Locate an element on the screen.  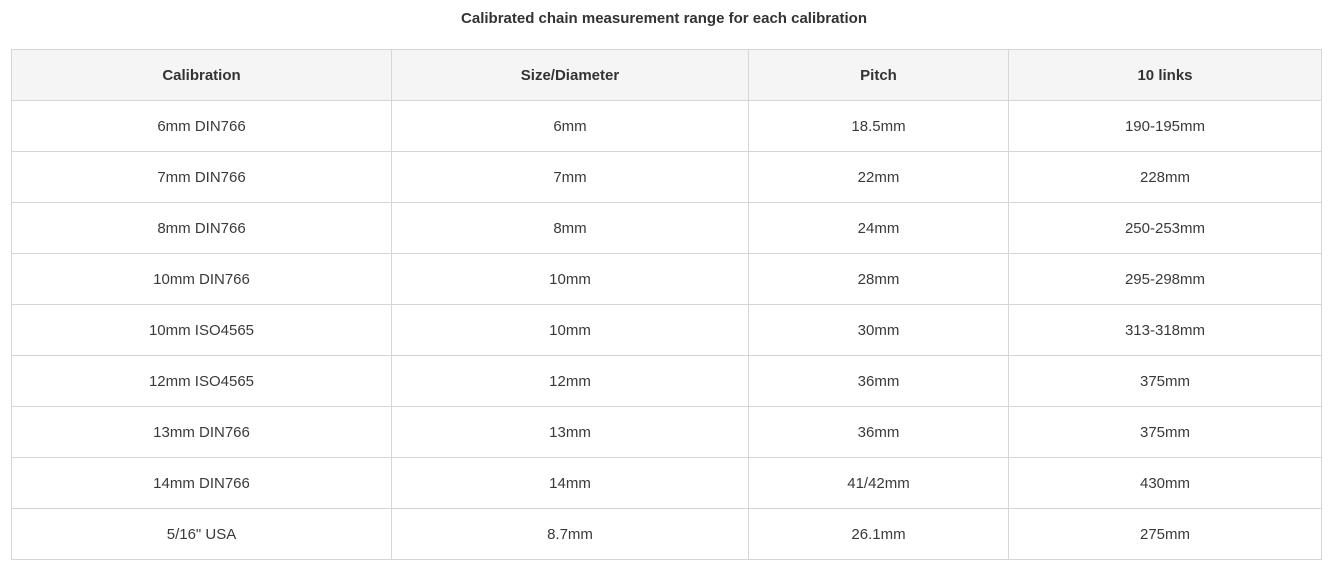
cell-pitch: 26.1mm is located at coordinates (878, 534).